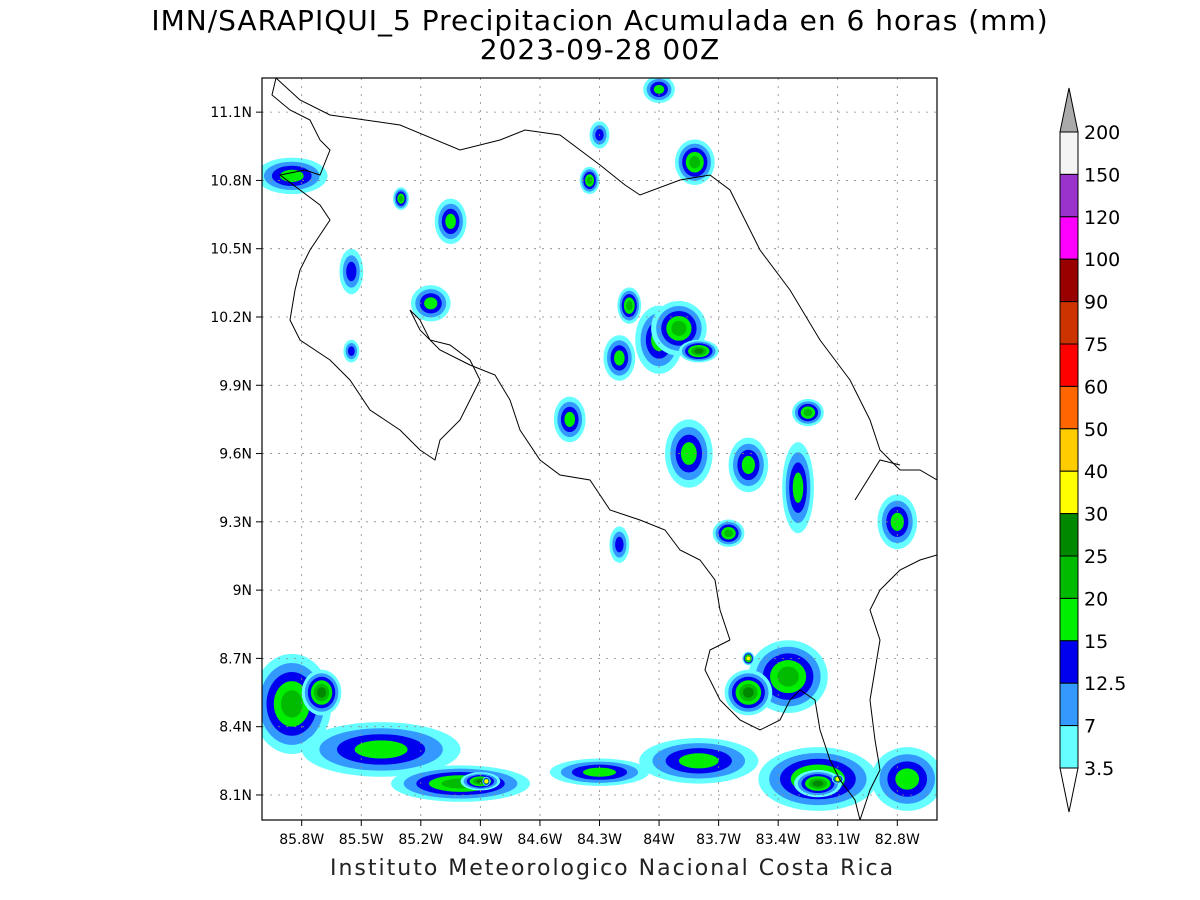  What do you see at coordinates (1105, 684) in the screenshot?
I see `colorbar-label: 12.5` at bounding box center [1105, 684].